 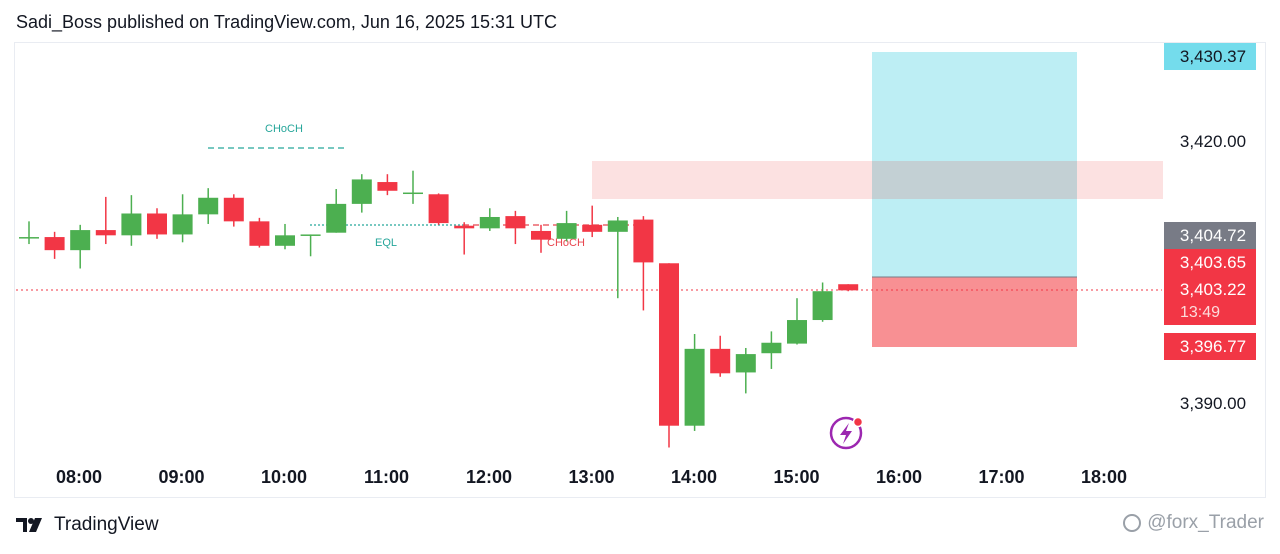 I want to click on last-price-tag, so click(x=1210, y=287).